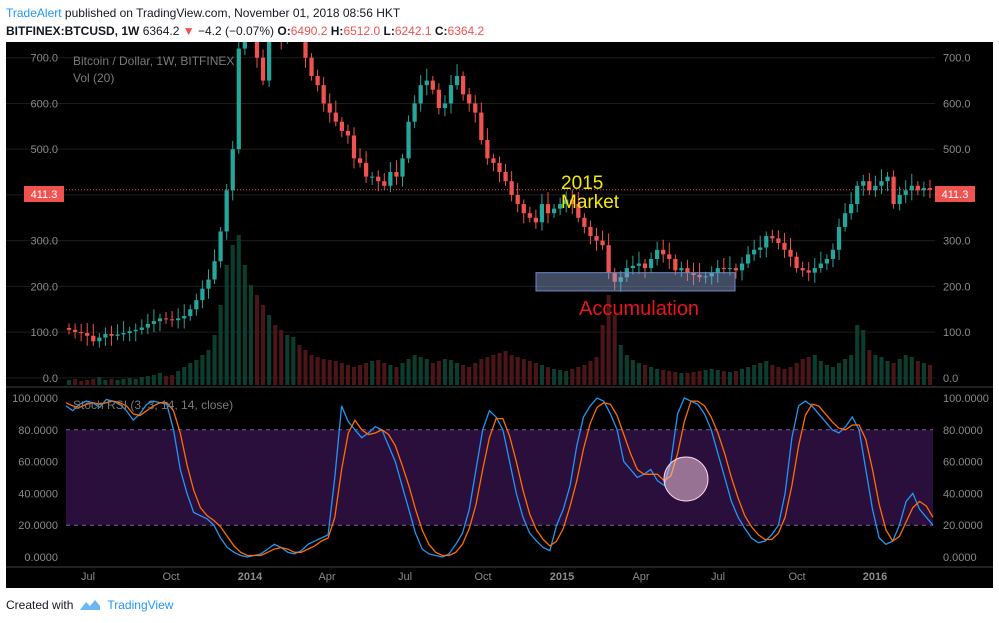 Image resolution: width=999 pixels, height=623 pixels. What do you see at coordinates (413, 31) in the screenshot?
I see `low-value: 6242.1` at bounding box center [413, 31].